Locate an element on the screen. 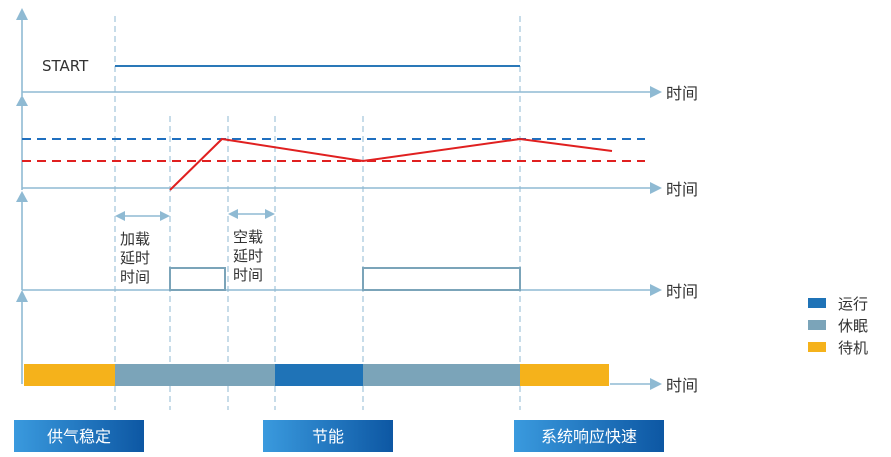 Image resolution: width=891 pixels, height=457 pixels. legend-swatch-sleep is located at coordinates (817, 325).